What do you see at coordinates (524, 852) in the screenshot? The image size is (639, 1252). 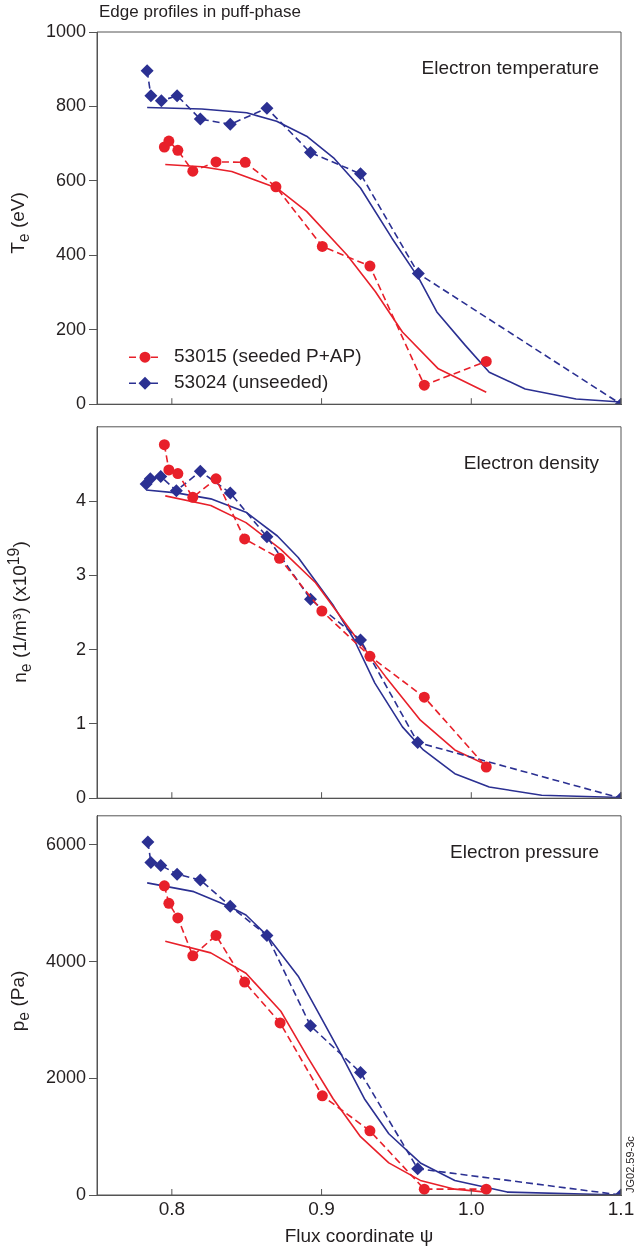 I see `annotation: Electron pressure` at bounding box center [524, 852].